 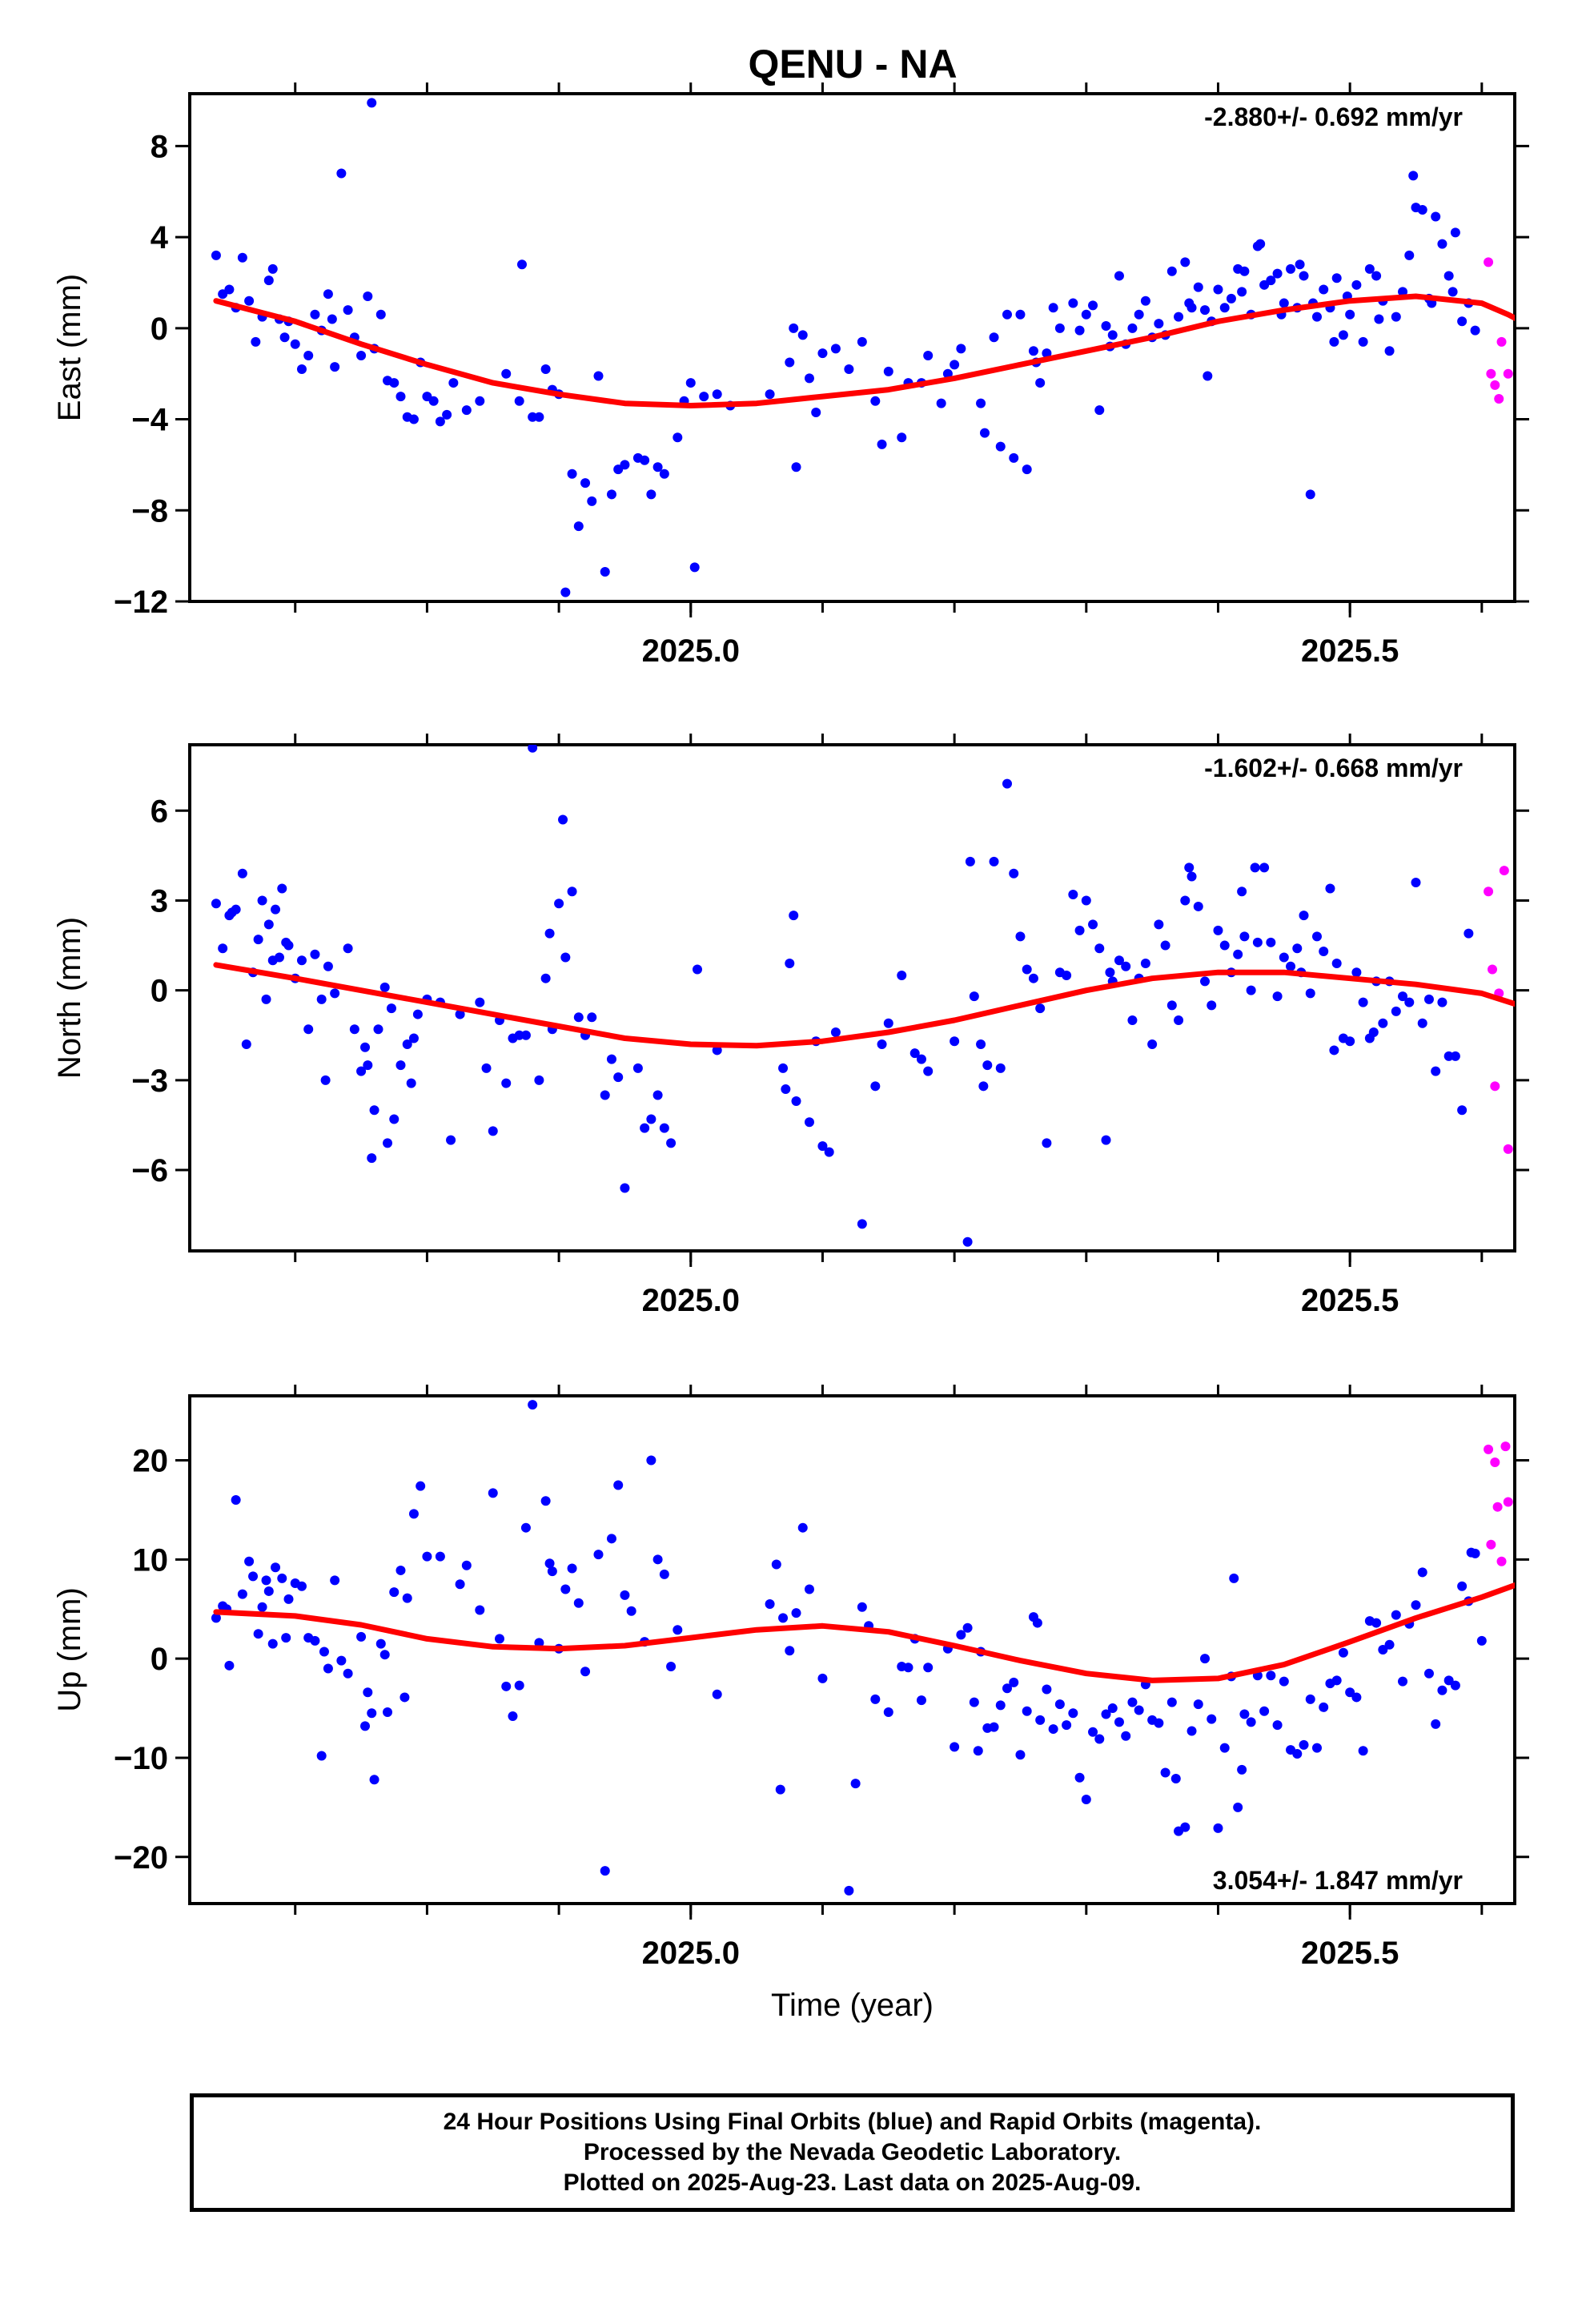 I want to click on up-trend-line, so click(x=864, y=1632).